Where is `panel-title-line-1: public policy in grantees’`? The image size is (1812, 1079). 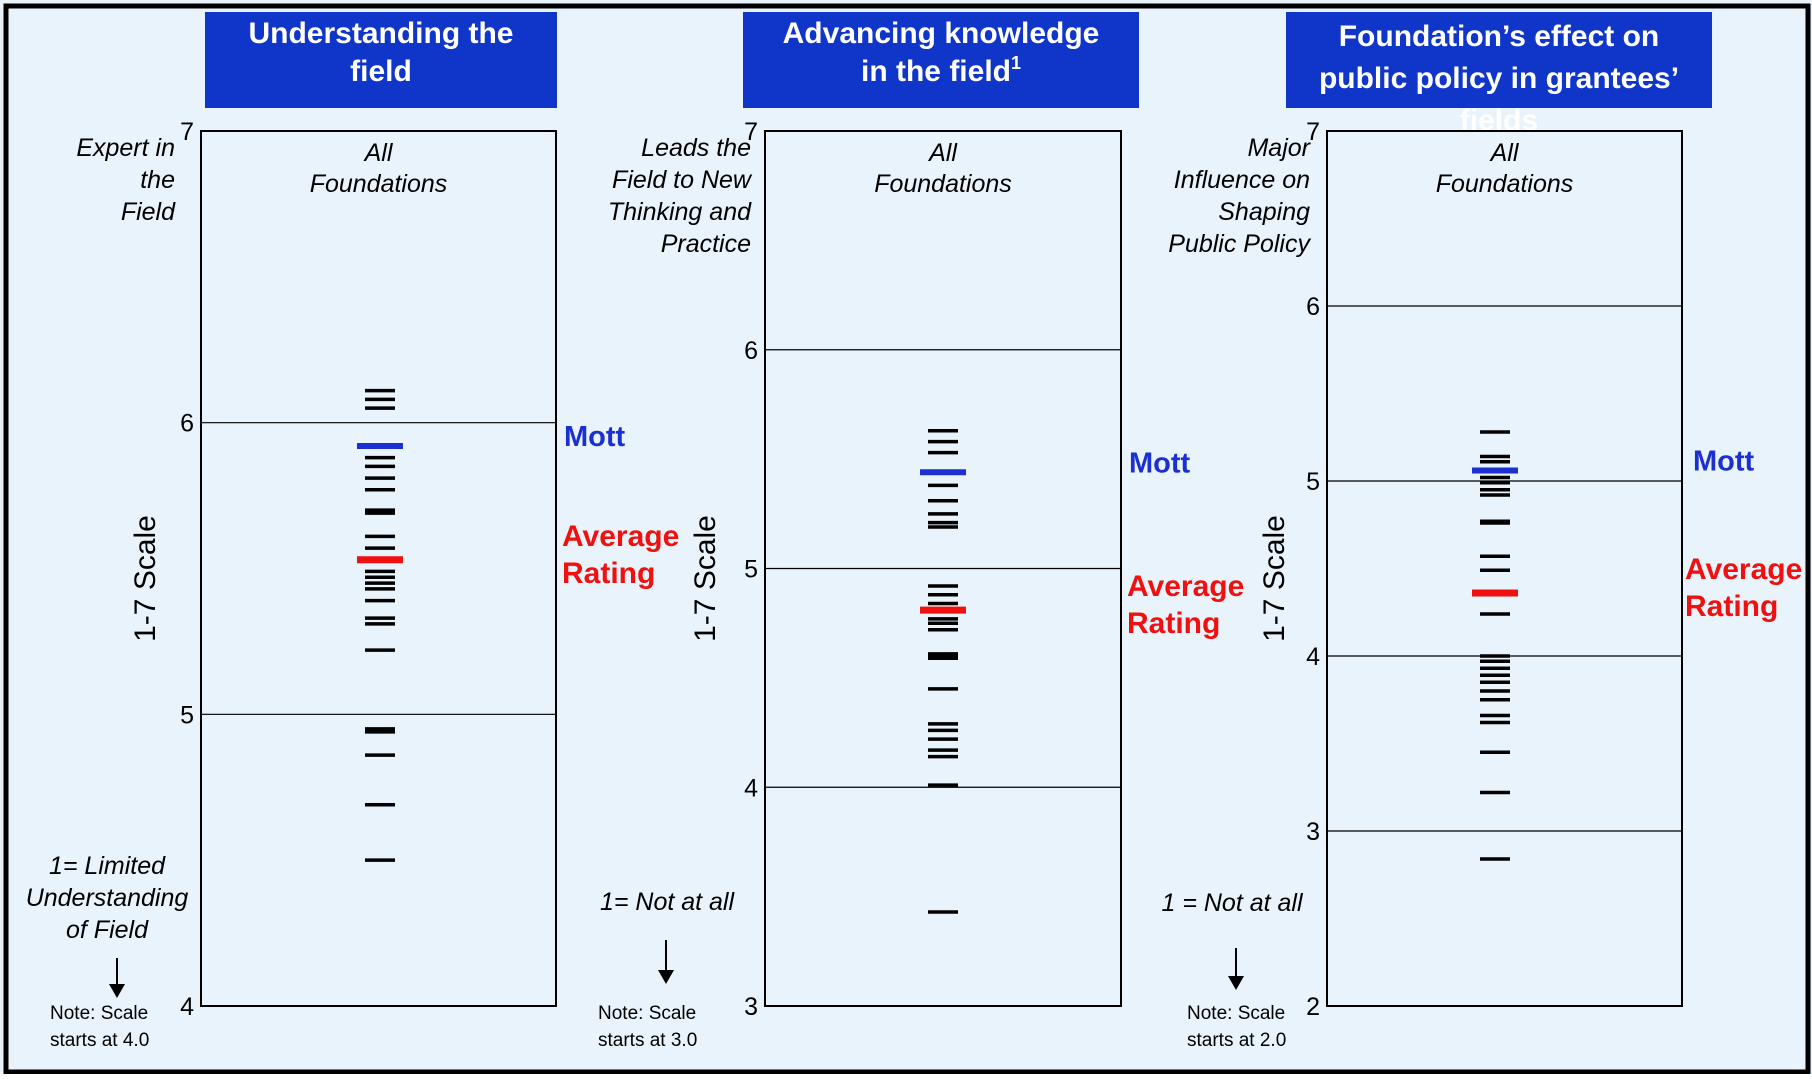 panel-title-line-1: public policy in grantees’ is located at coordinates (1499, 78).